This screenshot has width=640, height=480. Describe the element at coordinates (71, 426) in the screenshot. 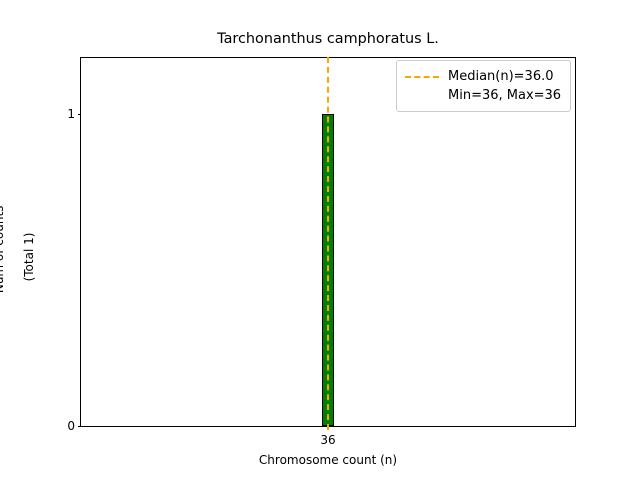

I see `y-tick-label: 0` at that location.